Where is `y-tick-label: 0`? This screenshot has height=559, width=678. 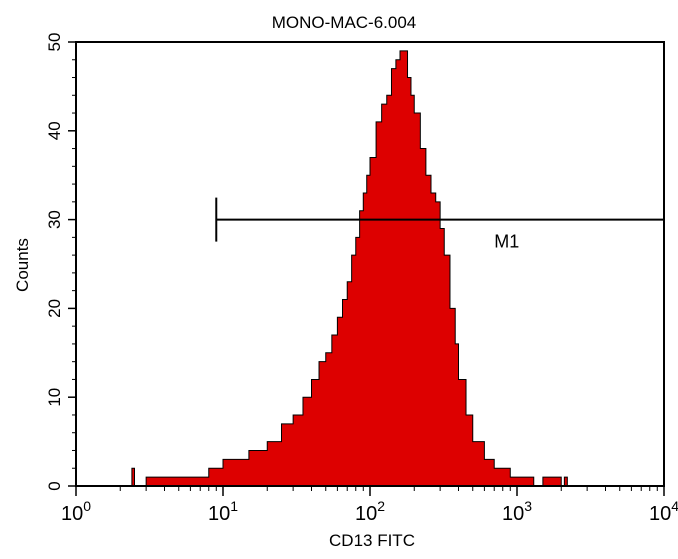
y-tick-label: 0 is located at coordinates (54, 485).